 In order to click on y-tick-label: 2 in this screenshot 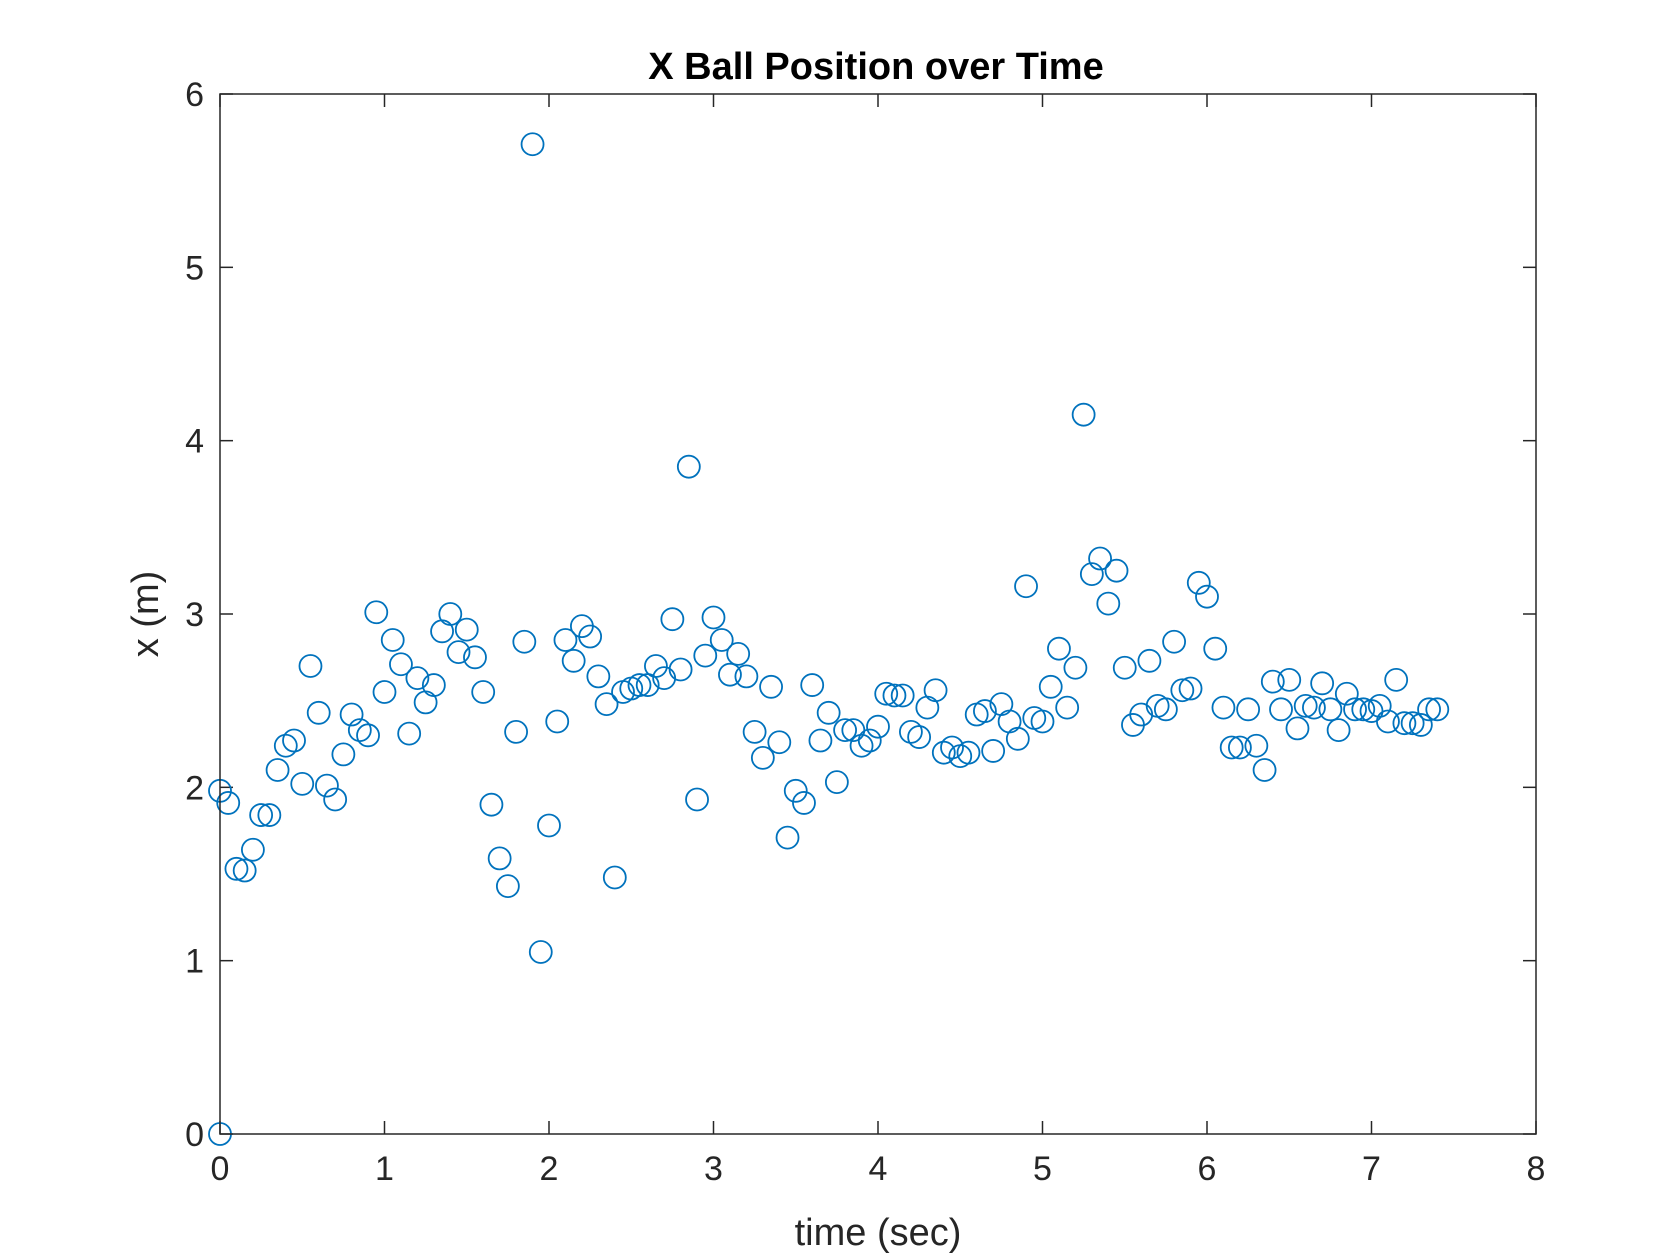, I will do `click(194, 788)`.